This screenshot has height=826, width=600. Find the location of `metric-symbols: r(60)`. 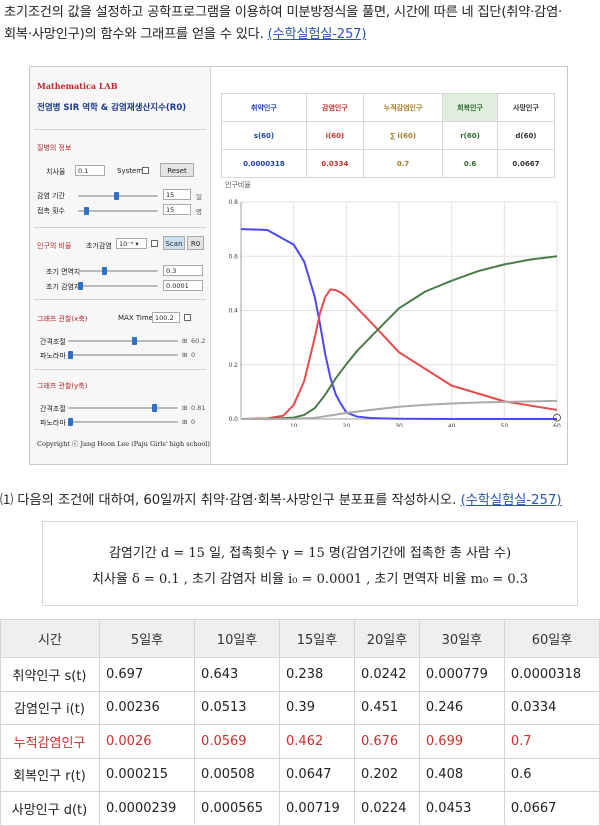

metric-symbols: r(60) is located at coordinates (470, 135).